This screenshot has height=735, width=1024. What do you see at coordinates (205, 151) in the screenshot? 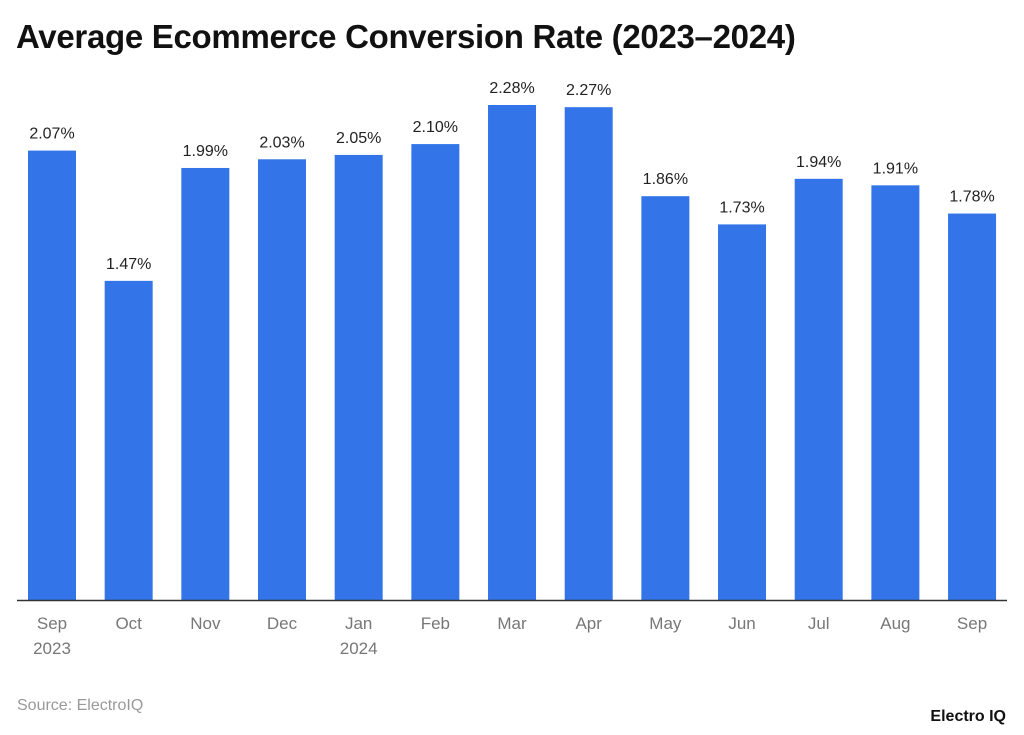
I see `data-label: 1.99%` at bounding box center [205, 151].